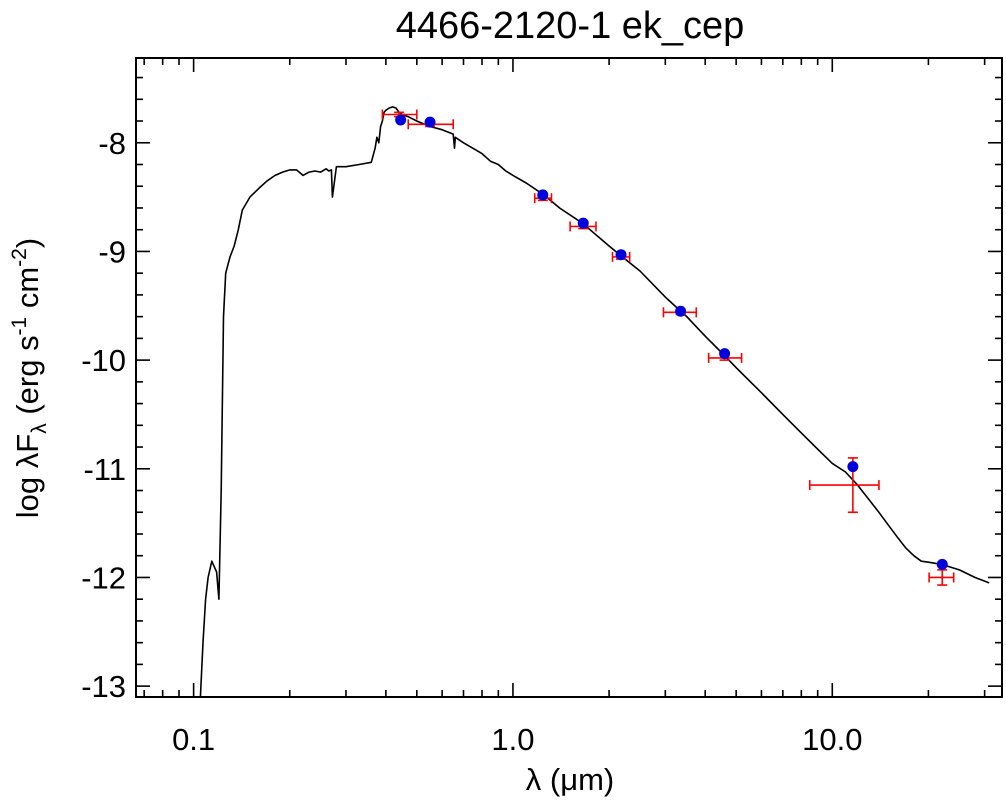 The height and width of the screenshot is (801, 1006). Describe the element at coordinates (27, 476) in the screenshot. I see `y-axis-label-main: log λF` at that location.